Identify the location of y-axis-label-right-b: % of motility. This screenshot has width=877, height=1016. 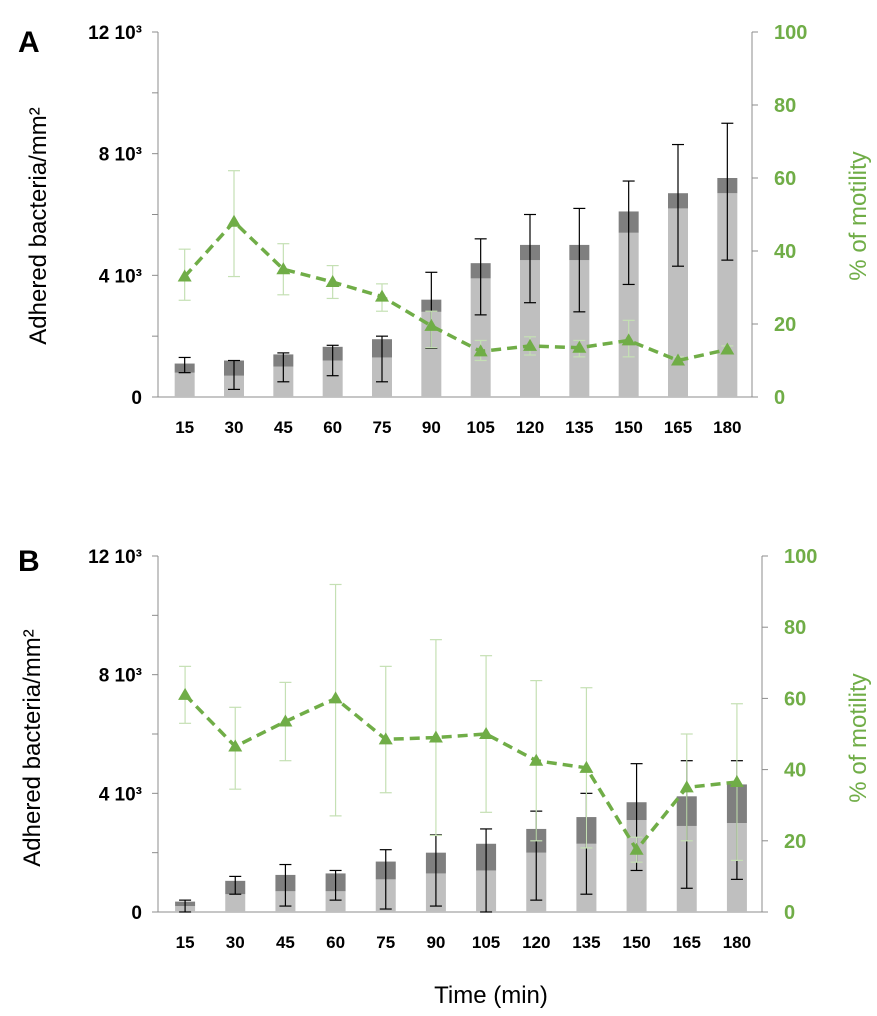
(858, 737).